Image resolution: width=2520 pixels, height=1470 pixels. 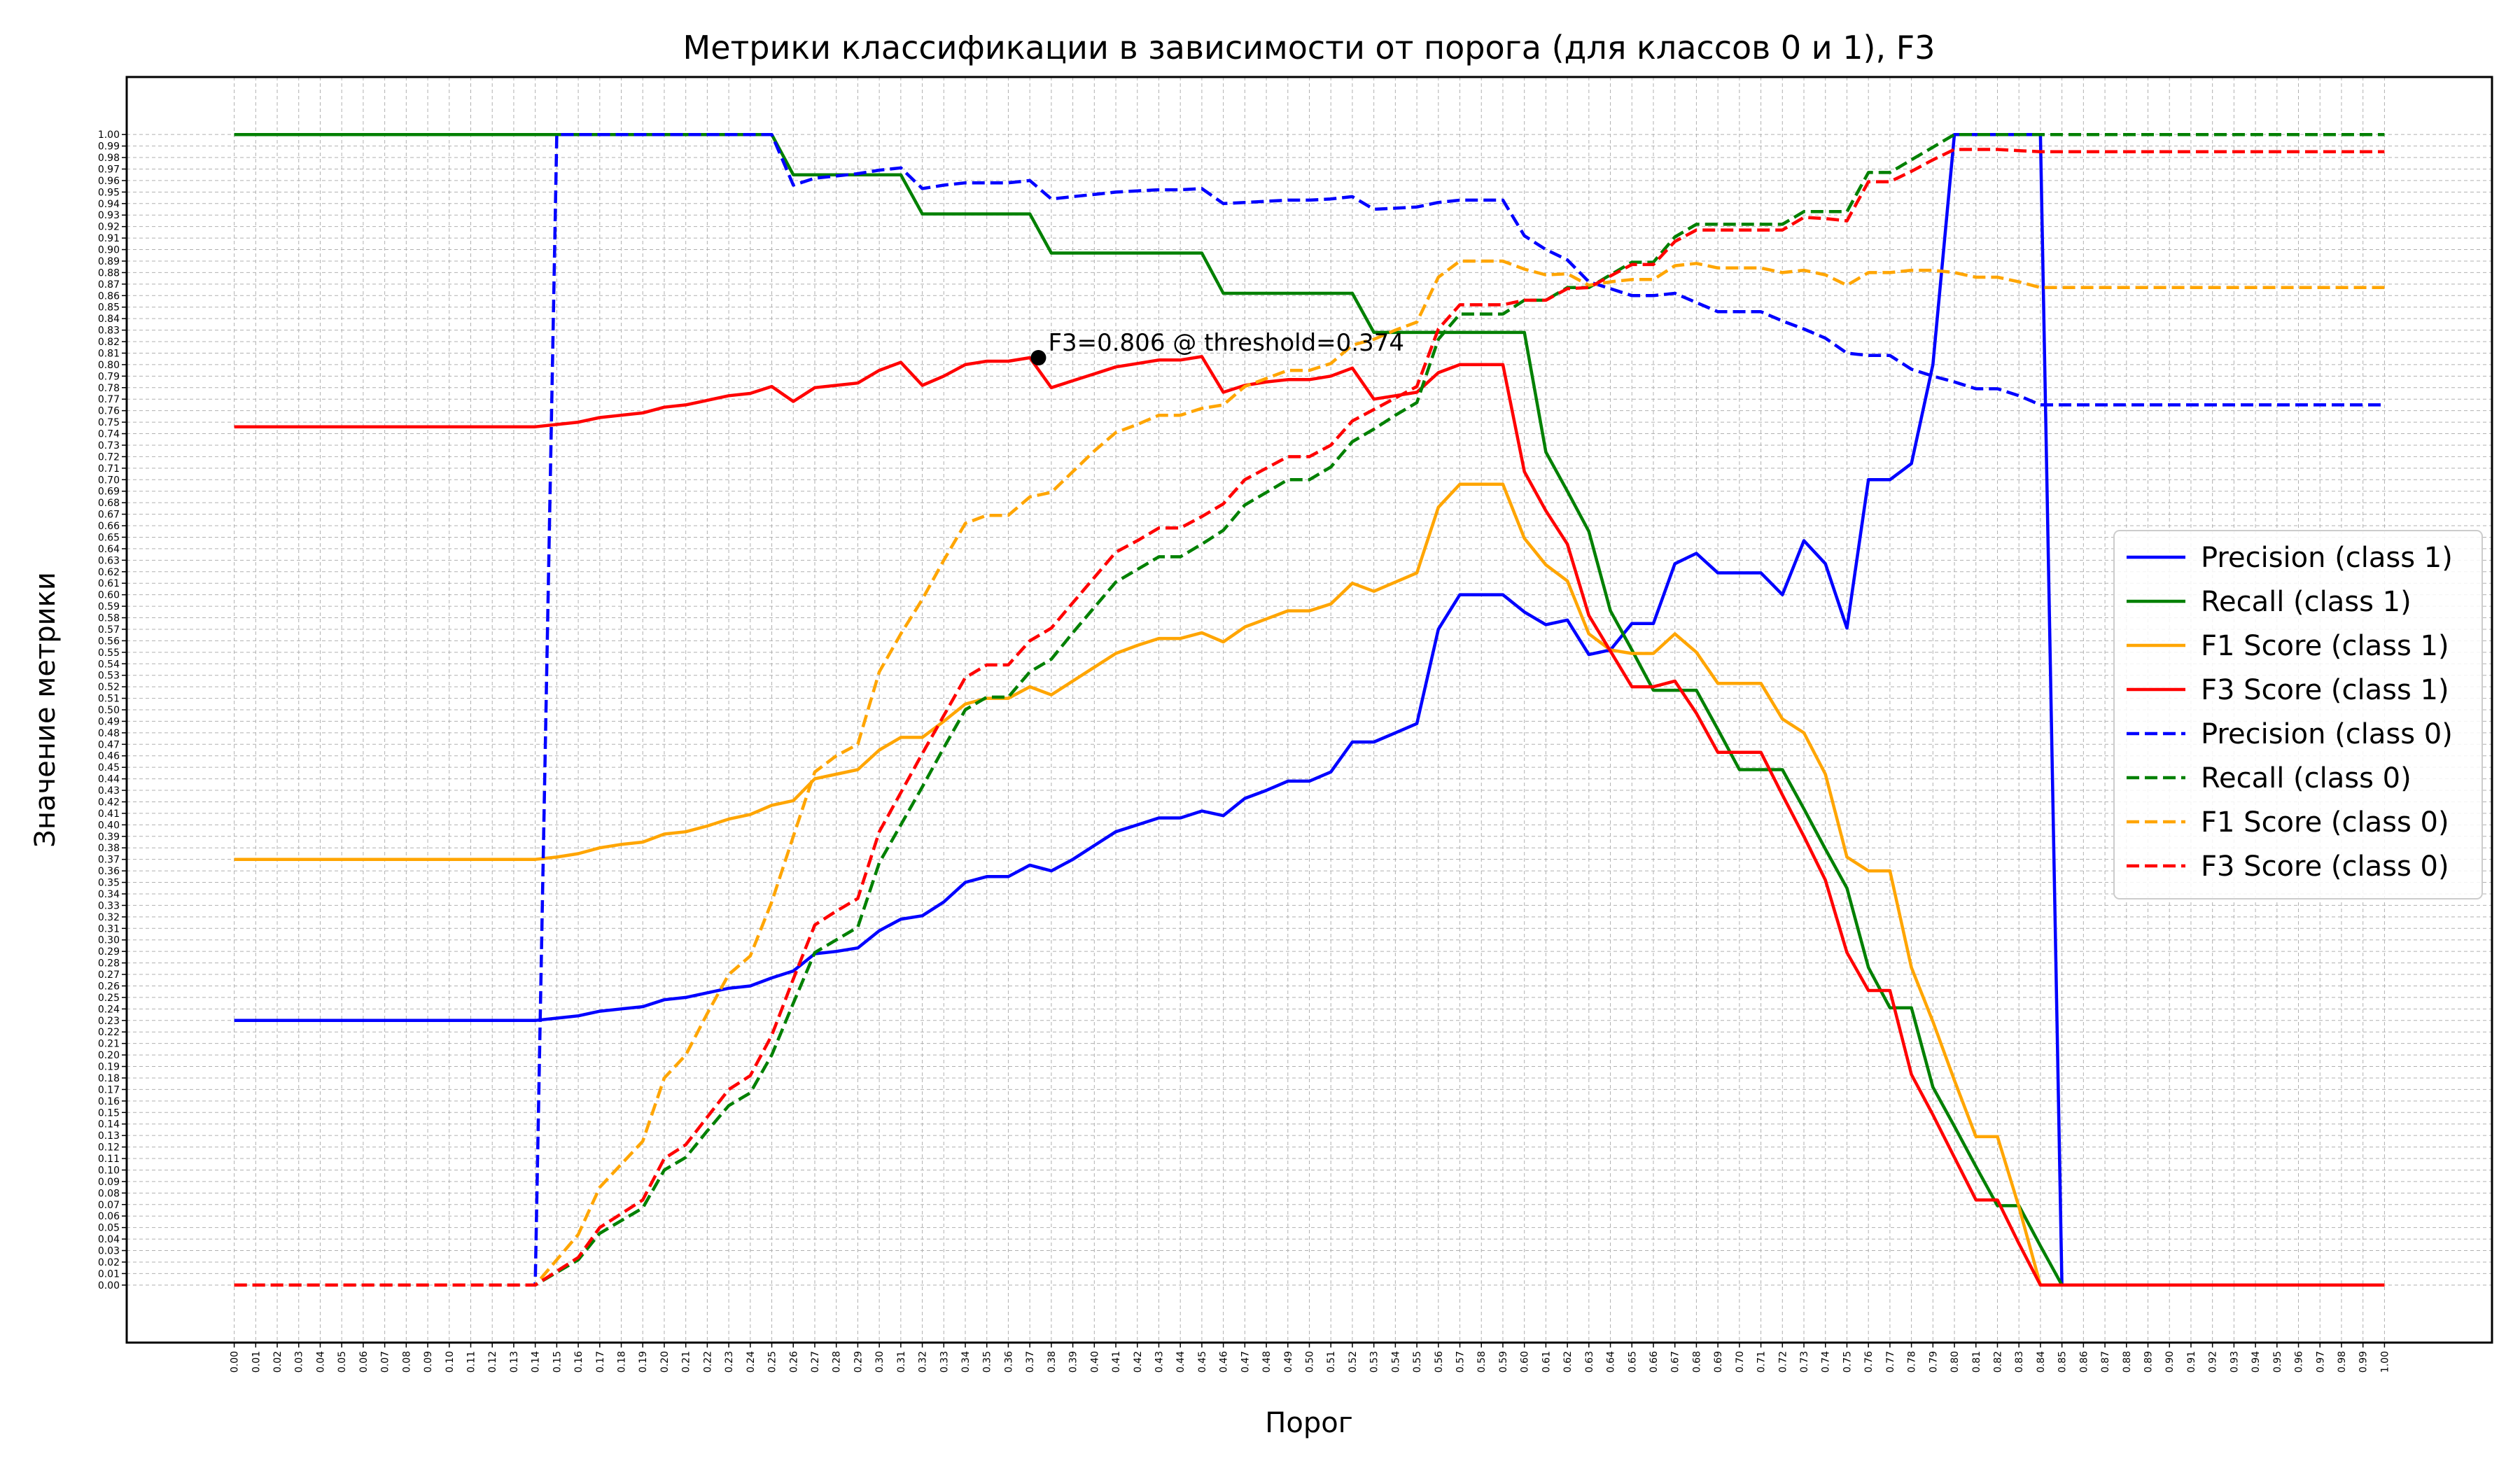 What do you see at coordinates (109, 779) in the screenshot?
I see `y-tick-label: 0.44` at bounding box center [109, 779].